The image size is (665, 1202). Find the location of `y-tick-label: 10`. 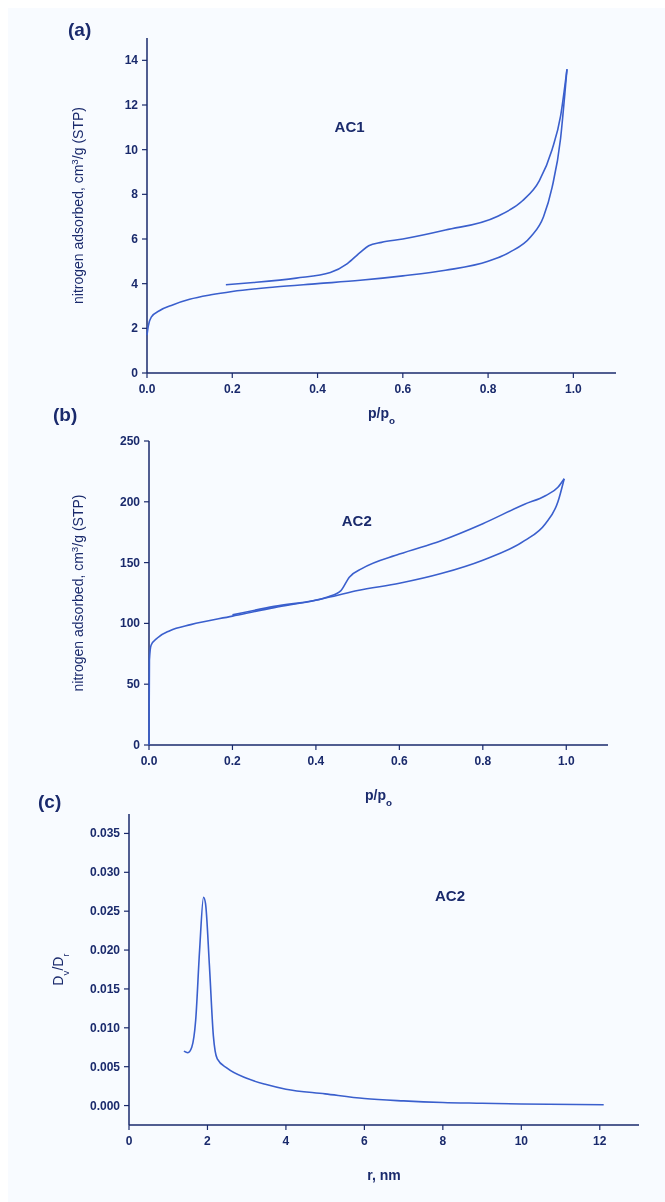

y-tick-label: 10 is located at coordinates (131, 149).